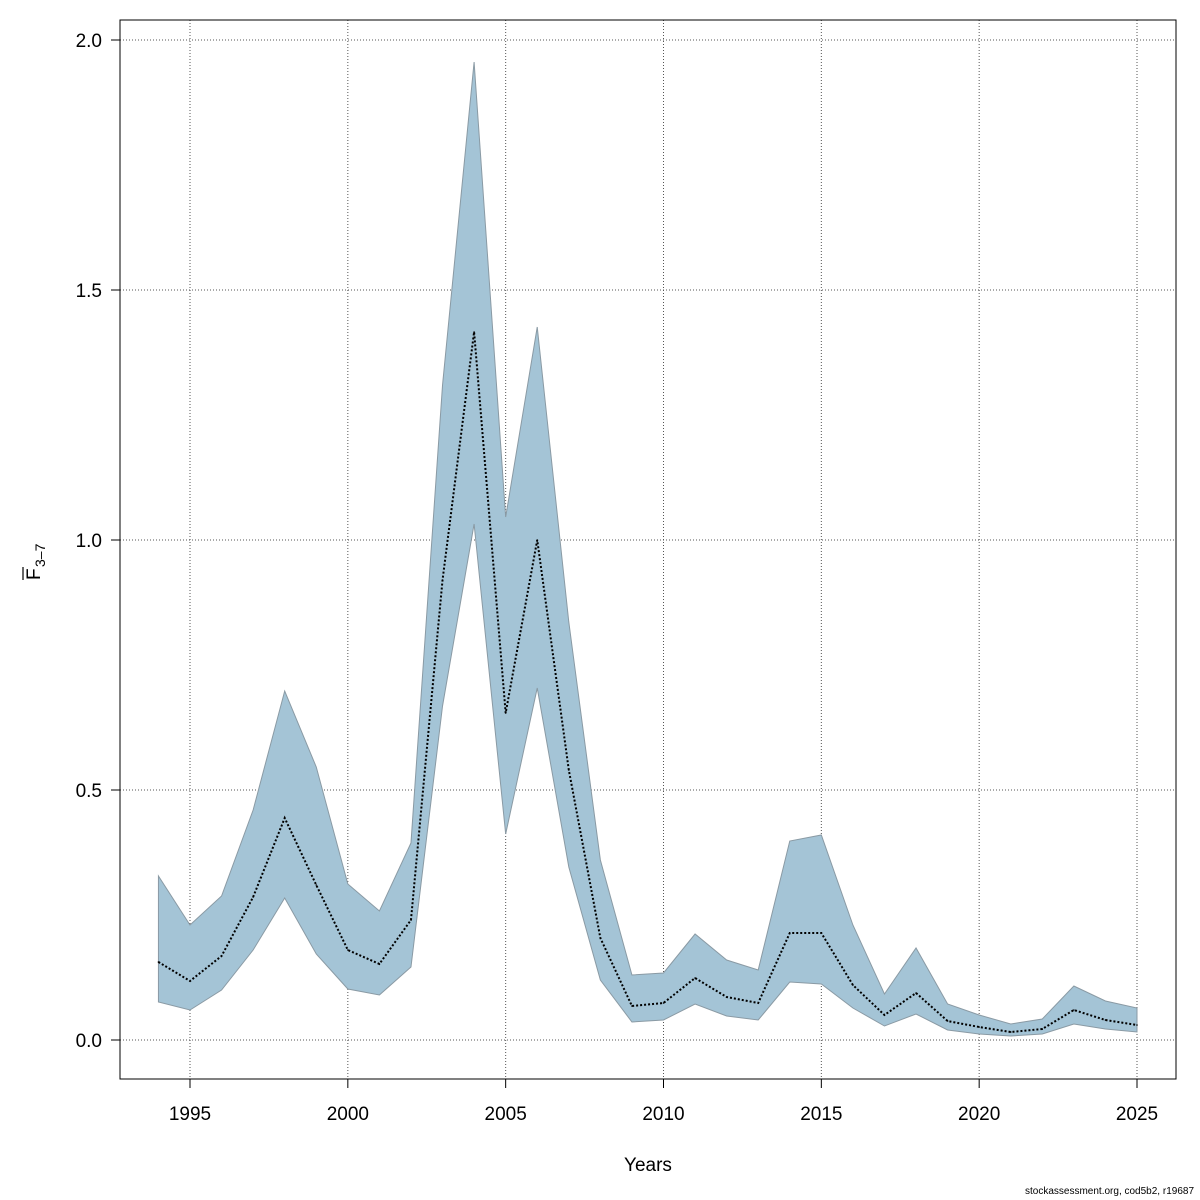  Describe the element at coordinates (979, 1114) in the screenshot. I see `x-tick-label: 2020` at that location.